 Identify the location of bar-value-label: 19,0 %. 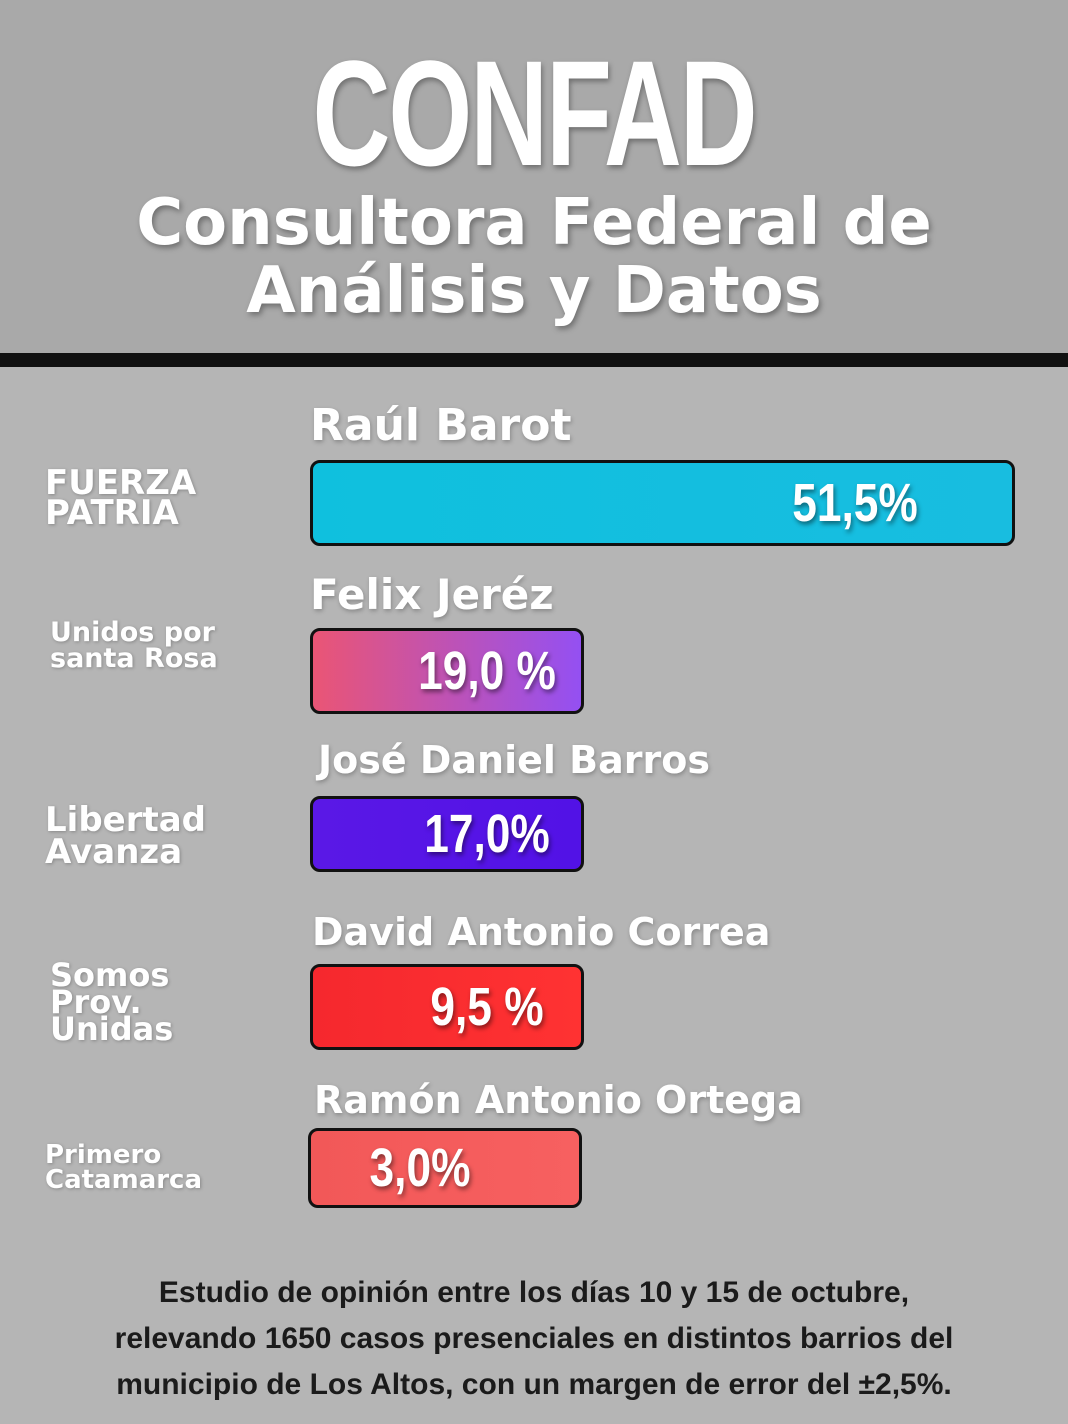
(487, 671).